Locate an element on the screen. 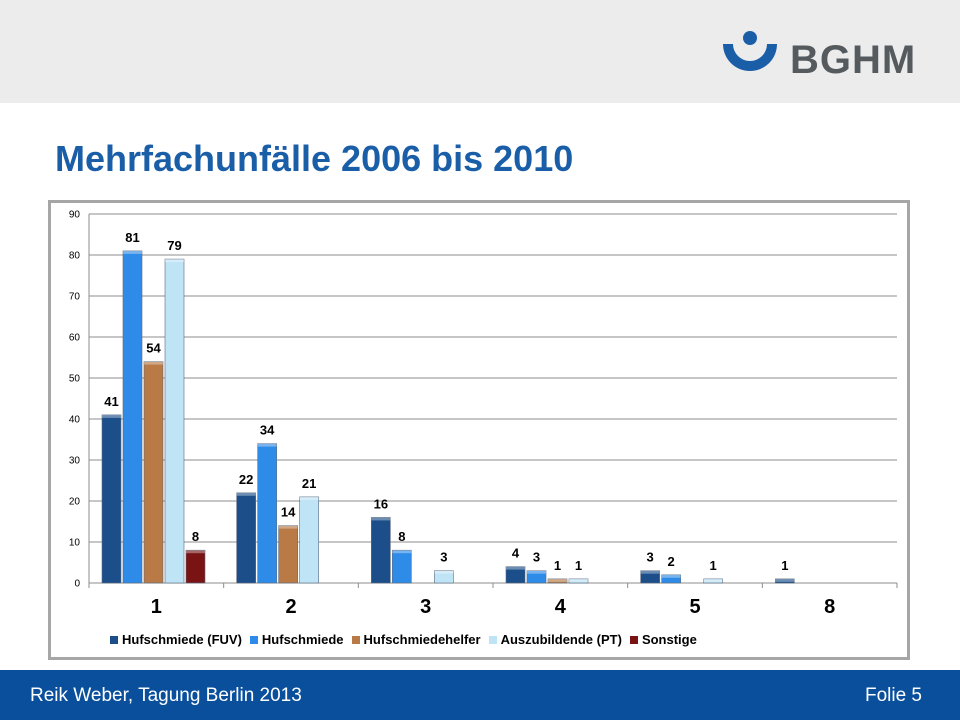 The width and height of the screenshot is (960, 720). x-tick-label: 3 is located at coordinates (425, 607).